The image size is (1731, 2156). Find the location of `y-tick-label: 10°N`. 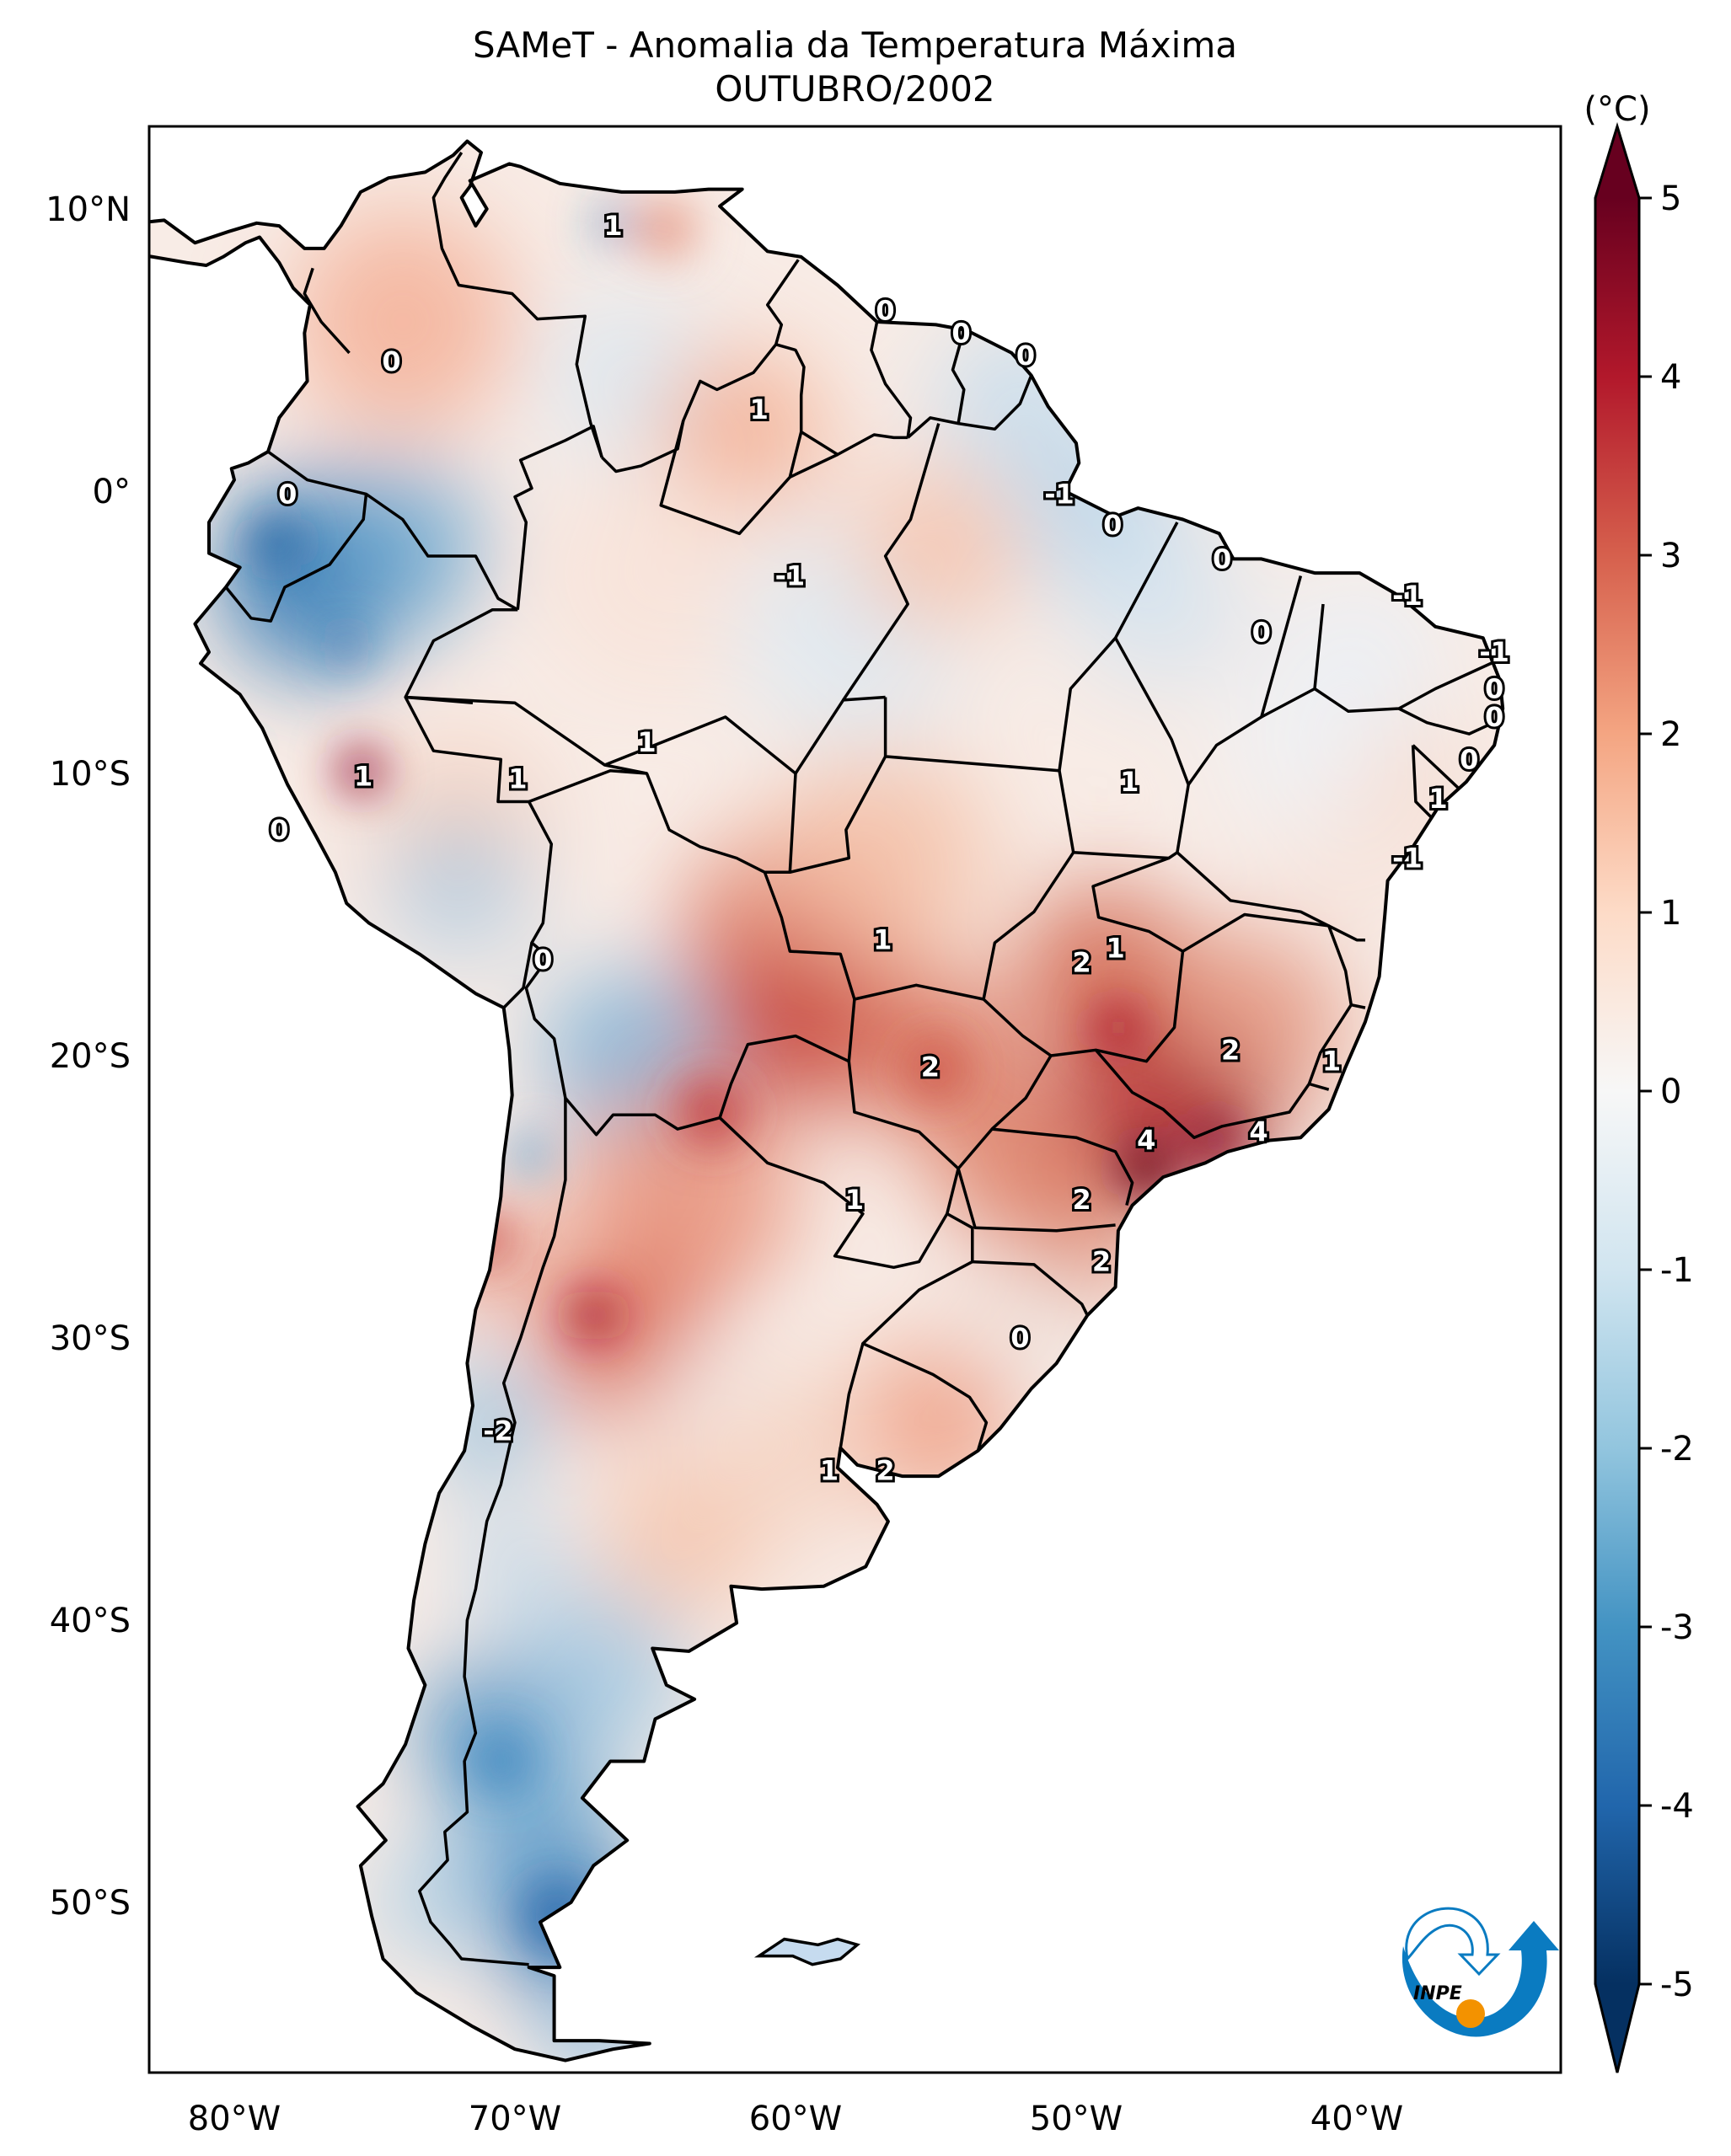

y-tick-label: 10°N is located at coordinates (88, 209).